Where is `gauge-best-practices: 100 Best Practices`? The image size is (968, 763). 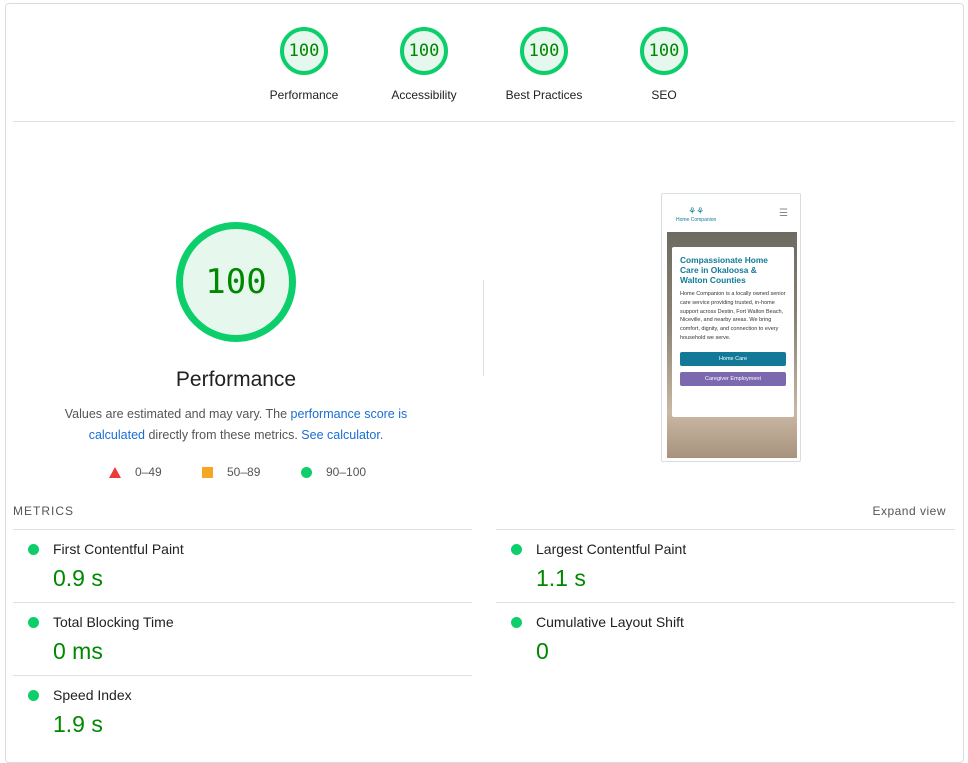
gauge-best-practices: 100 Best Practices is located at coordinates (544, 64).